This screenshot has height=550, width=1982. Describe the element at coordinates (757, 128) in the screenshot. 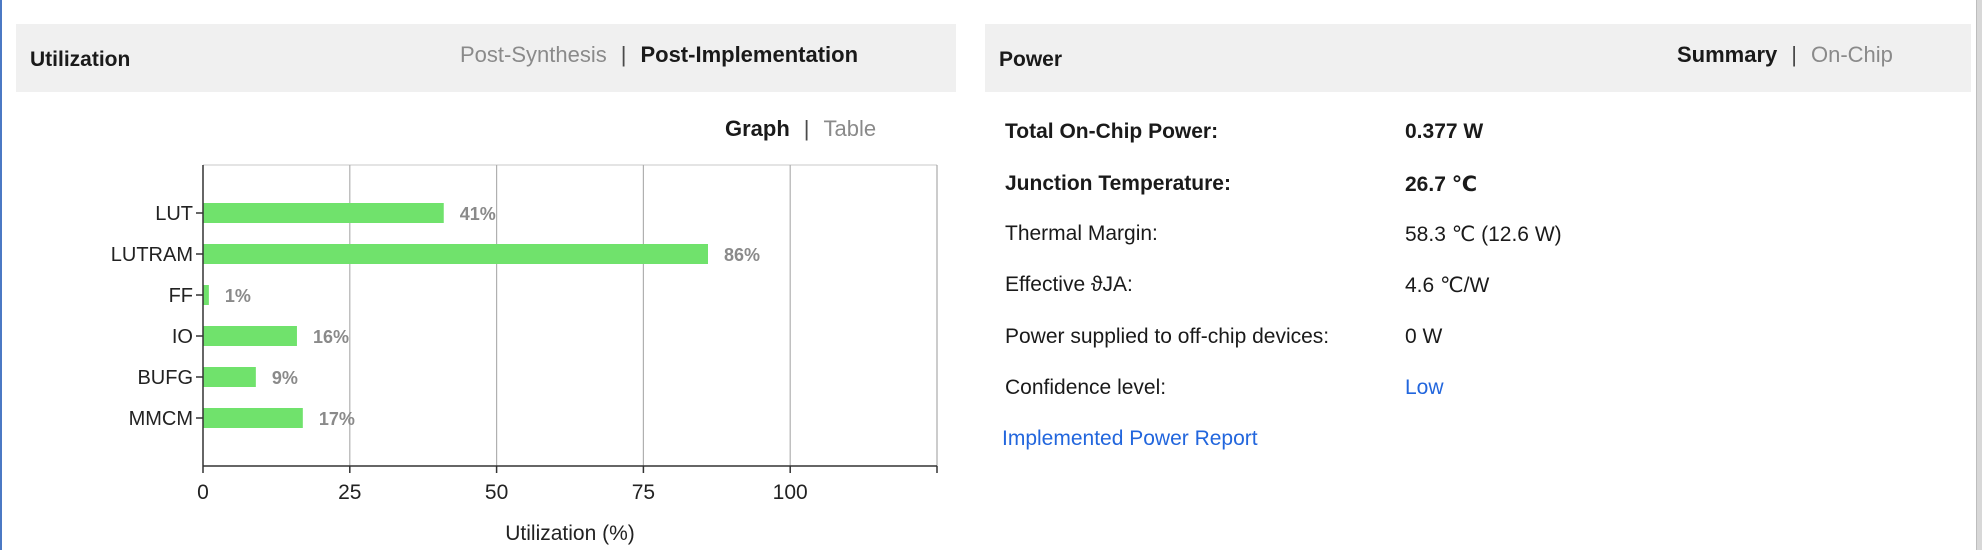

I see `tab-graph: Graph` at that location.